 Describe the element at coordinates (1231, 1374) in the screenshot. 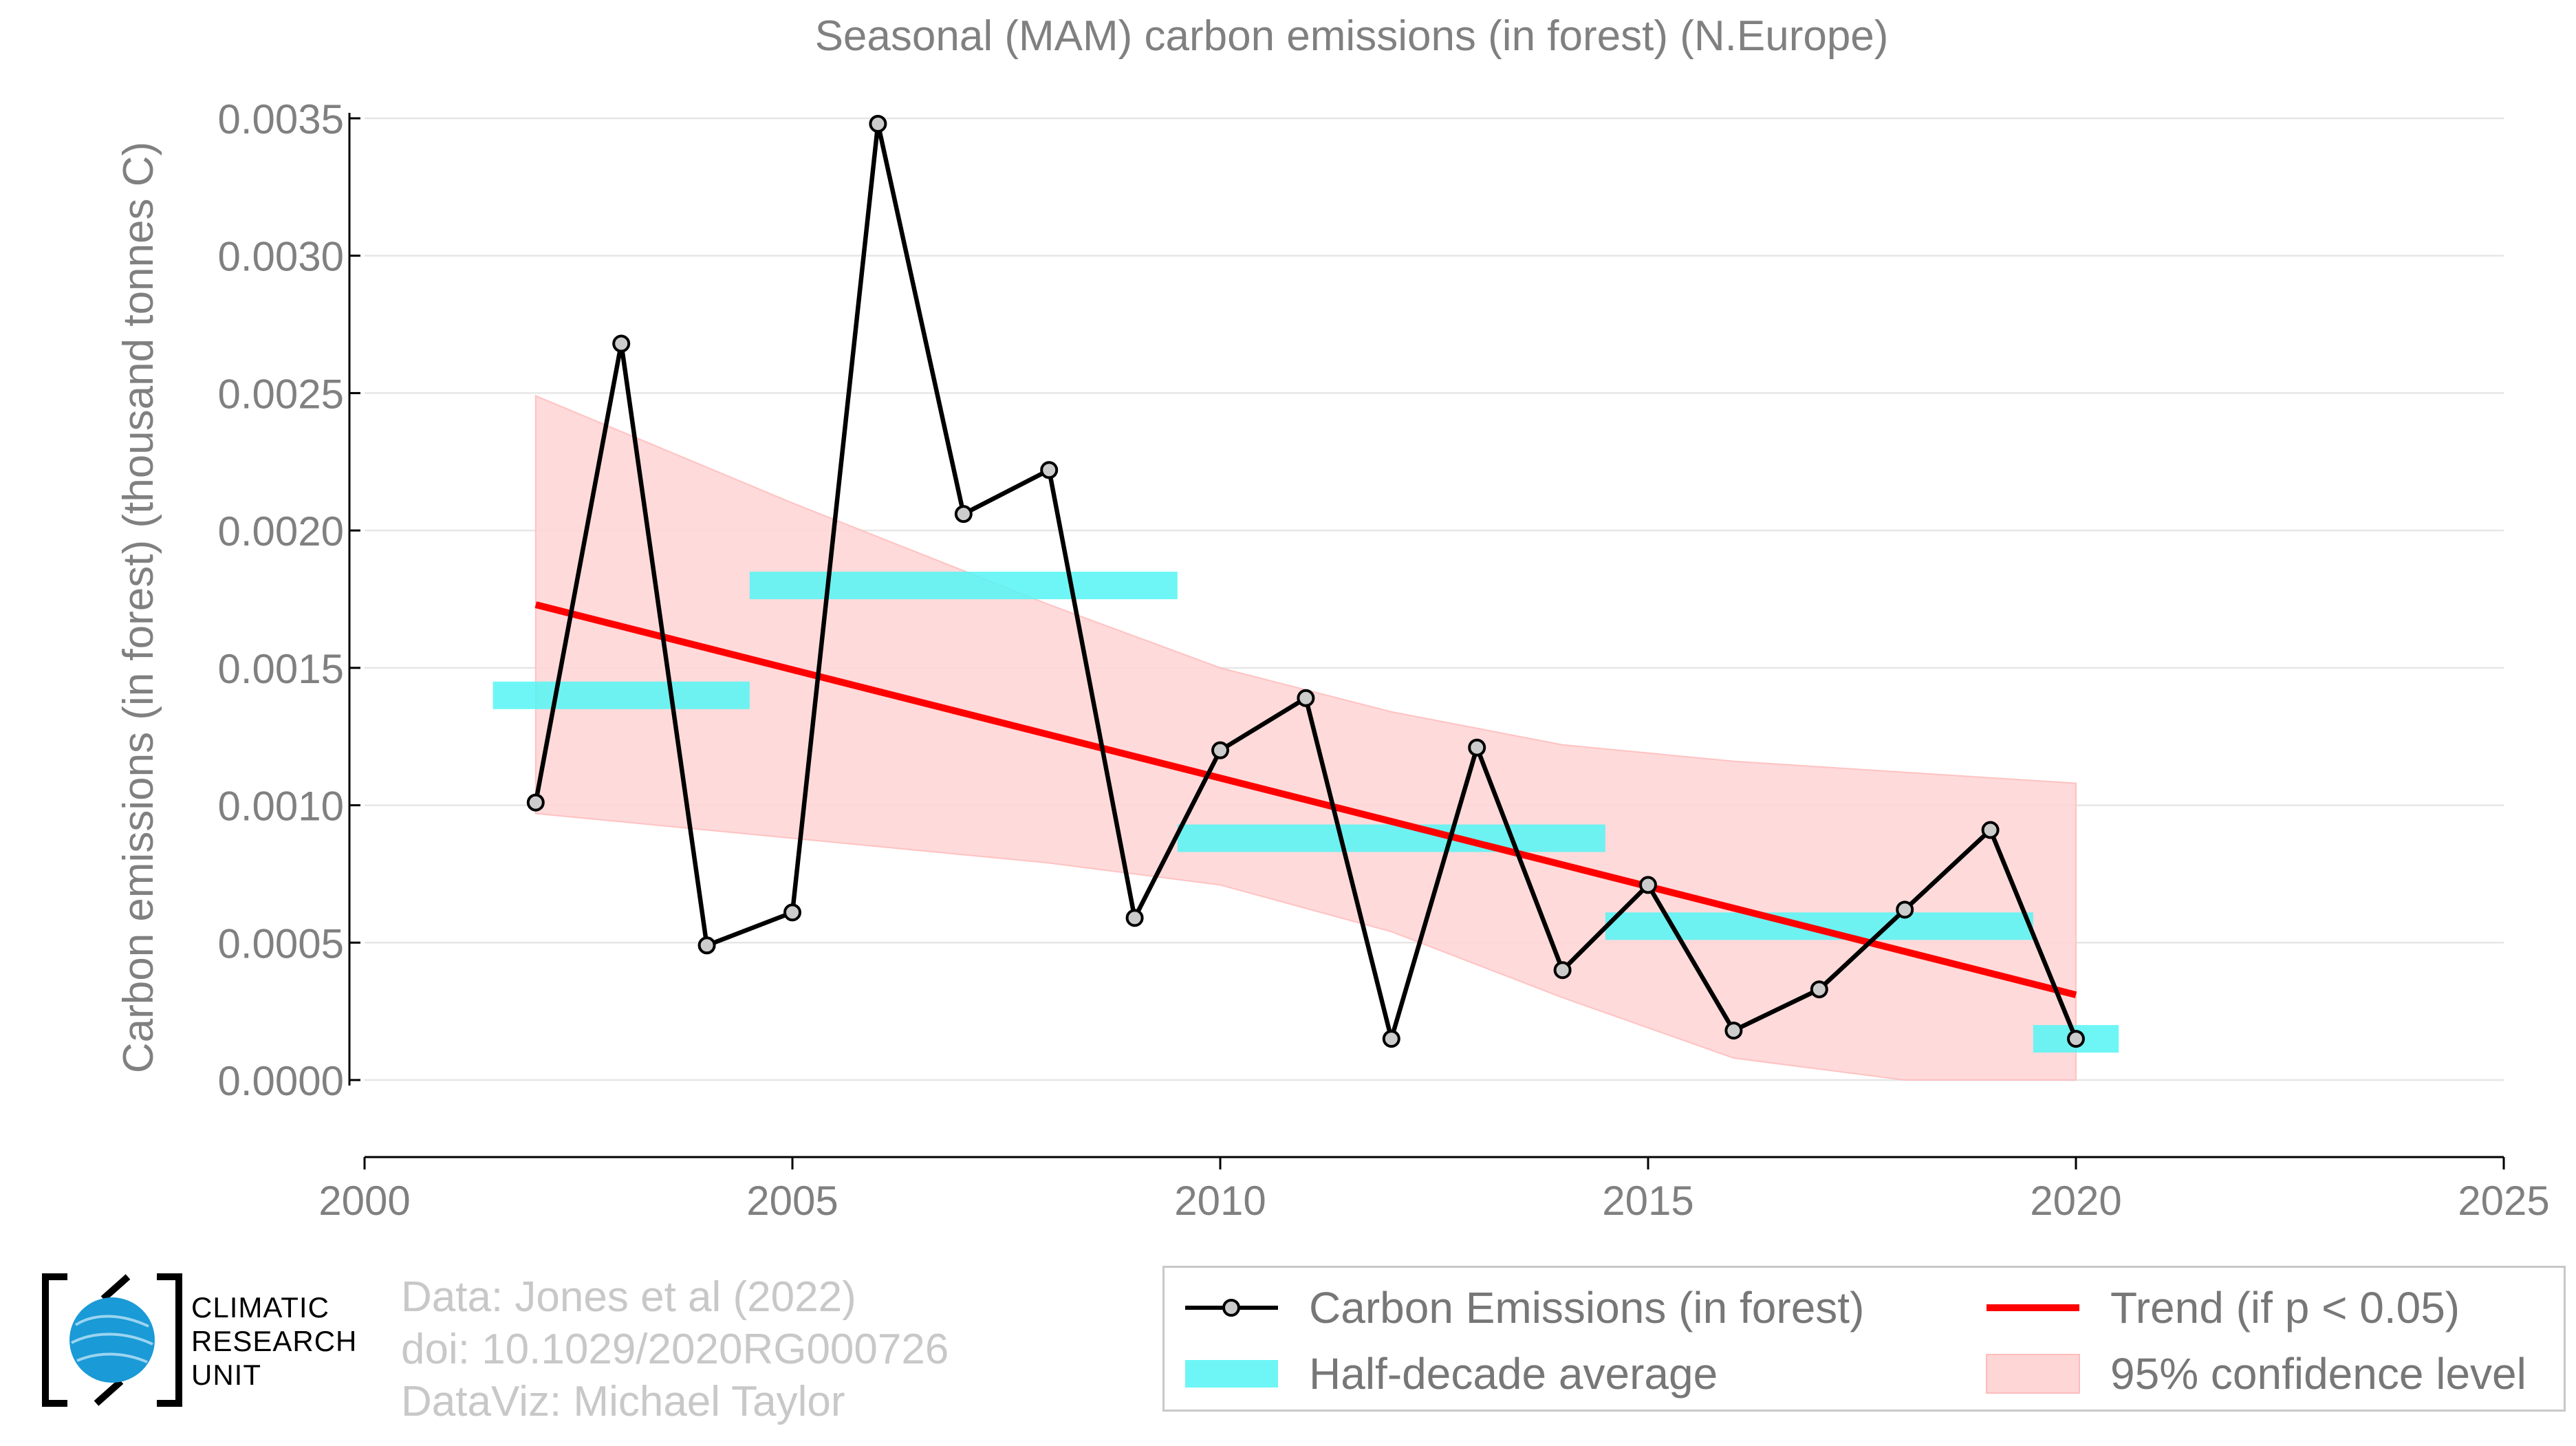

I see `legend-average-swatch` at that location.